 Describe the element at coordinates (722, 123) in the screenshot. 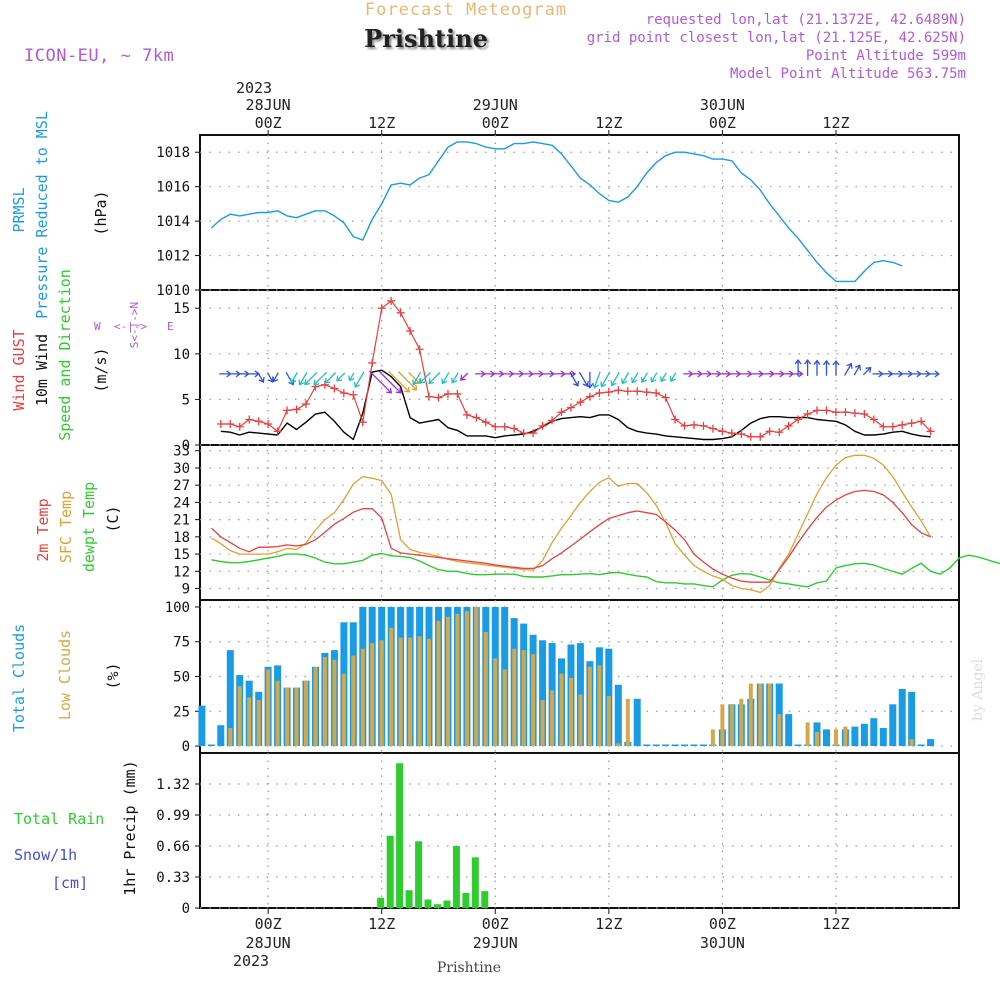

I see `top-axis-hour: 00Z` at that location.